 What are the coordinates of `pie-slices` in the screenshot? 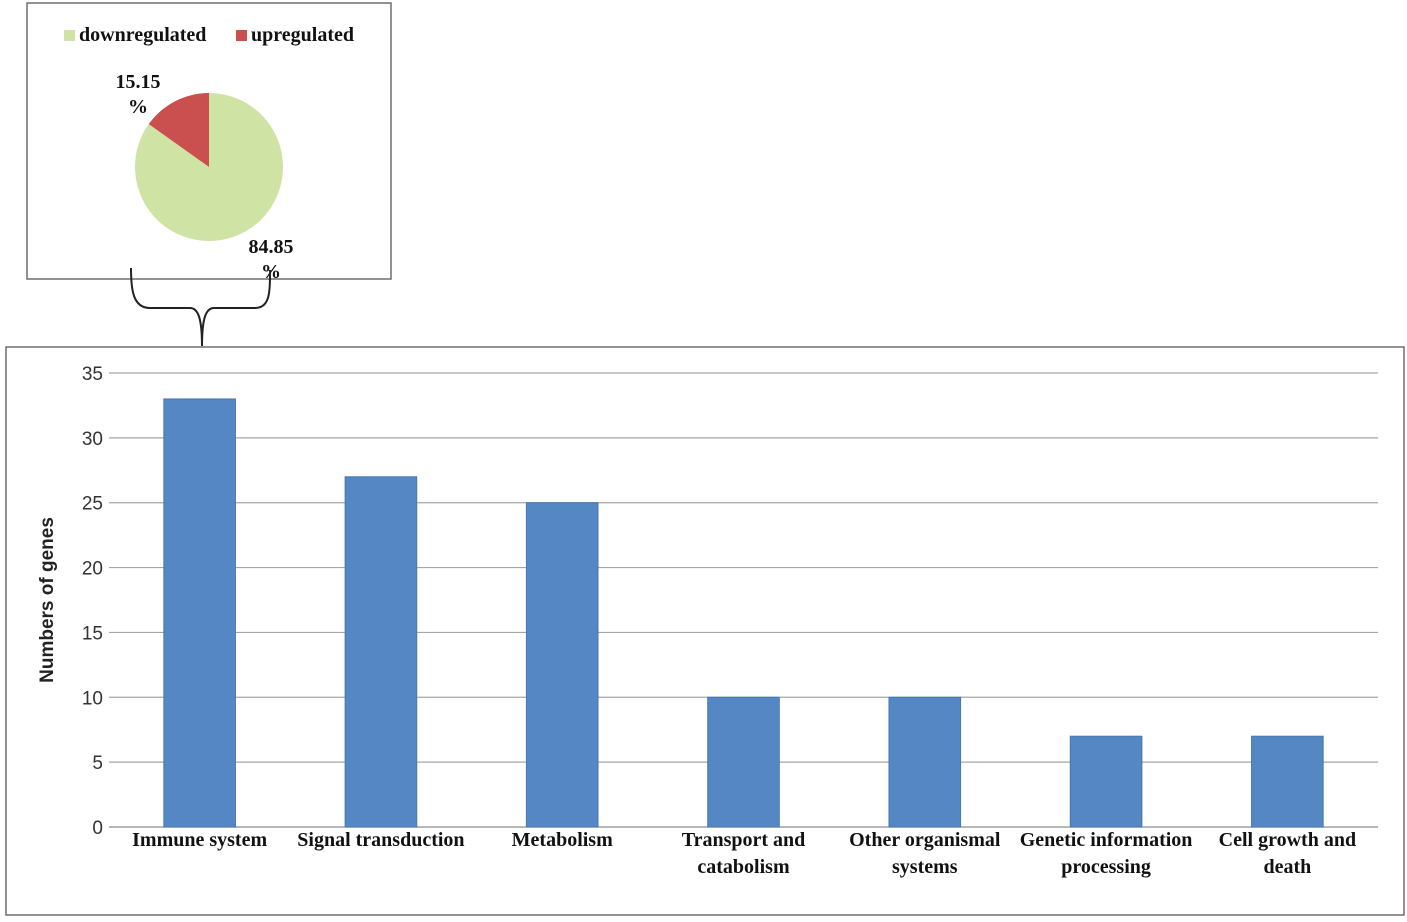 It's located at (209, 167).